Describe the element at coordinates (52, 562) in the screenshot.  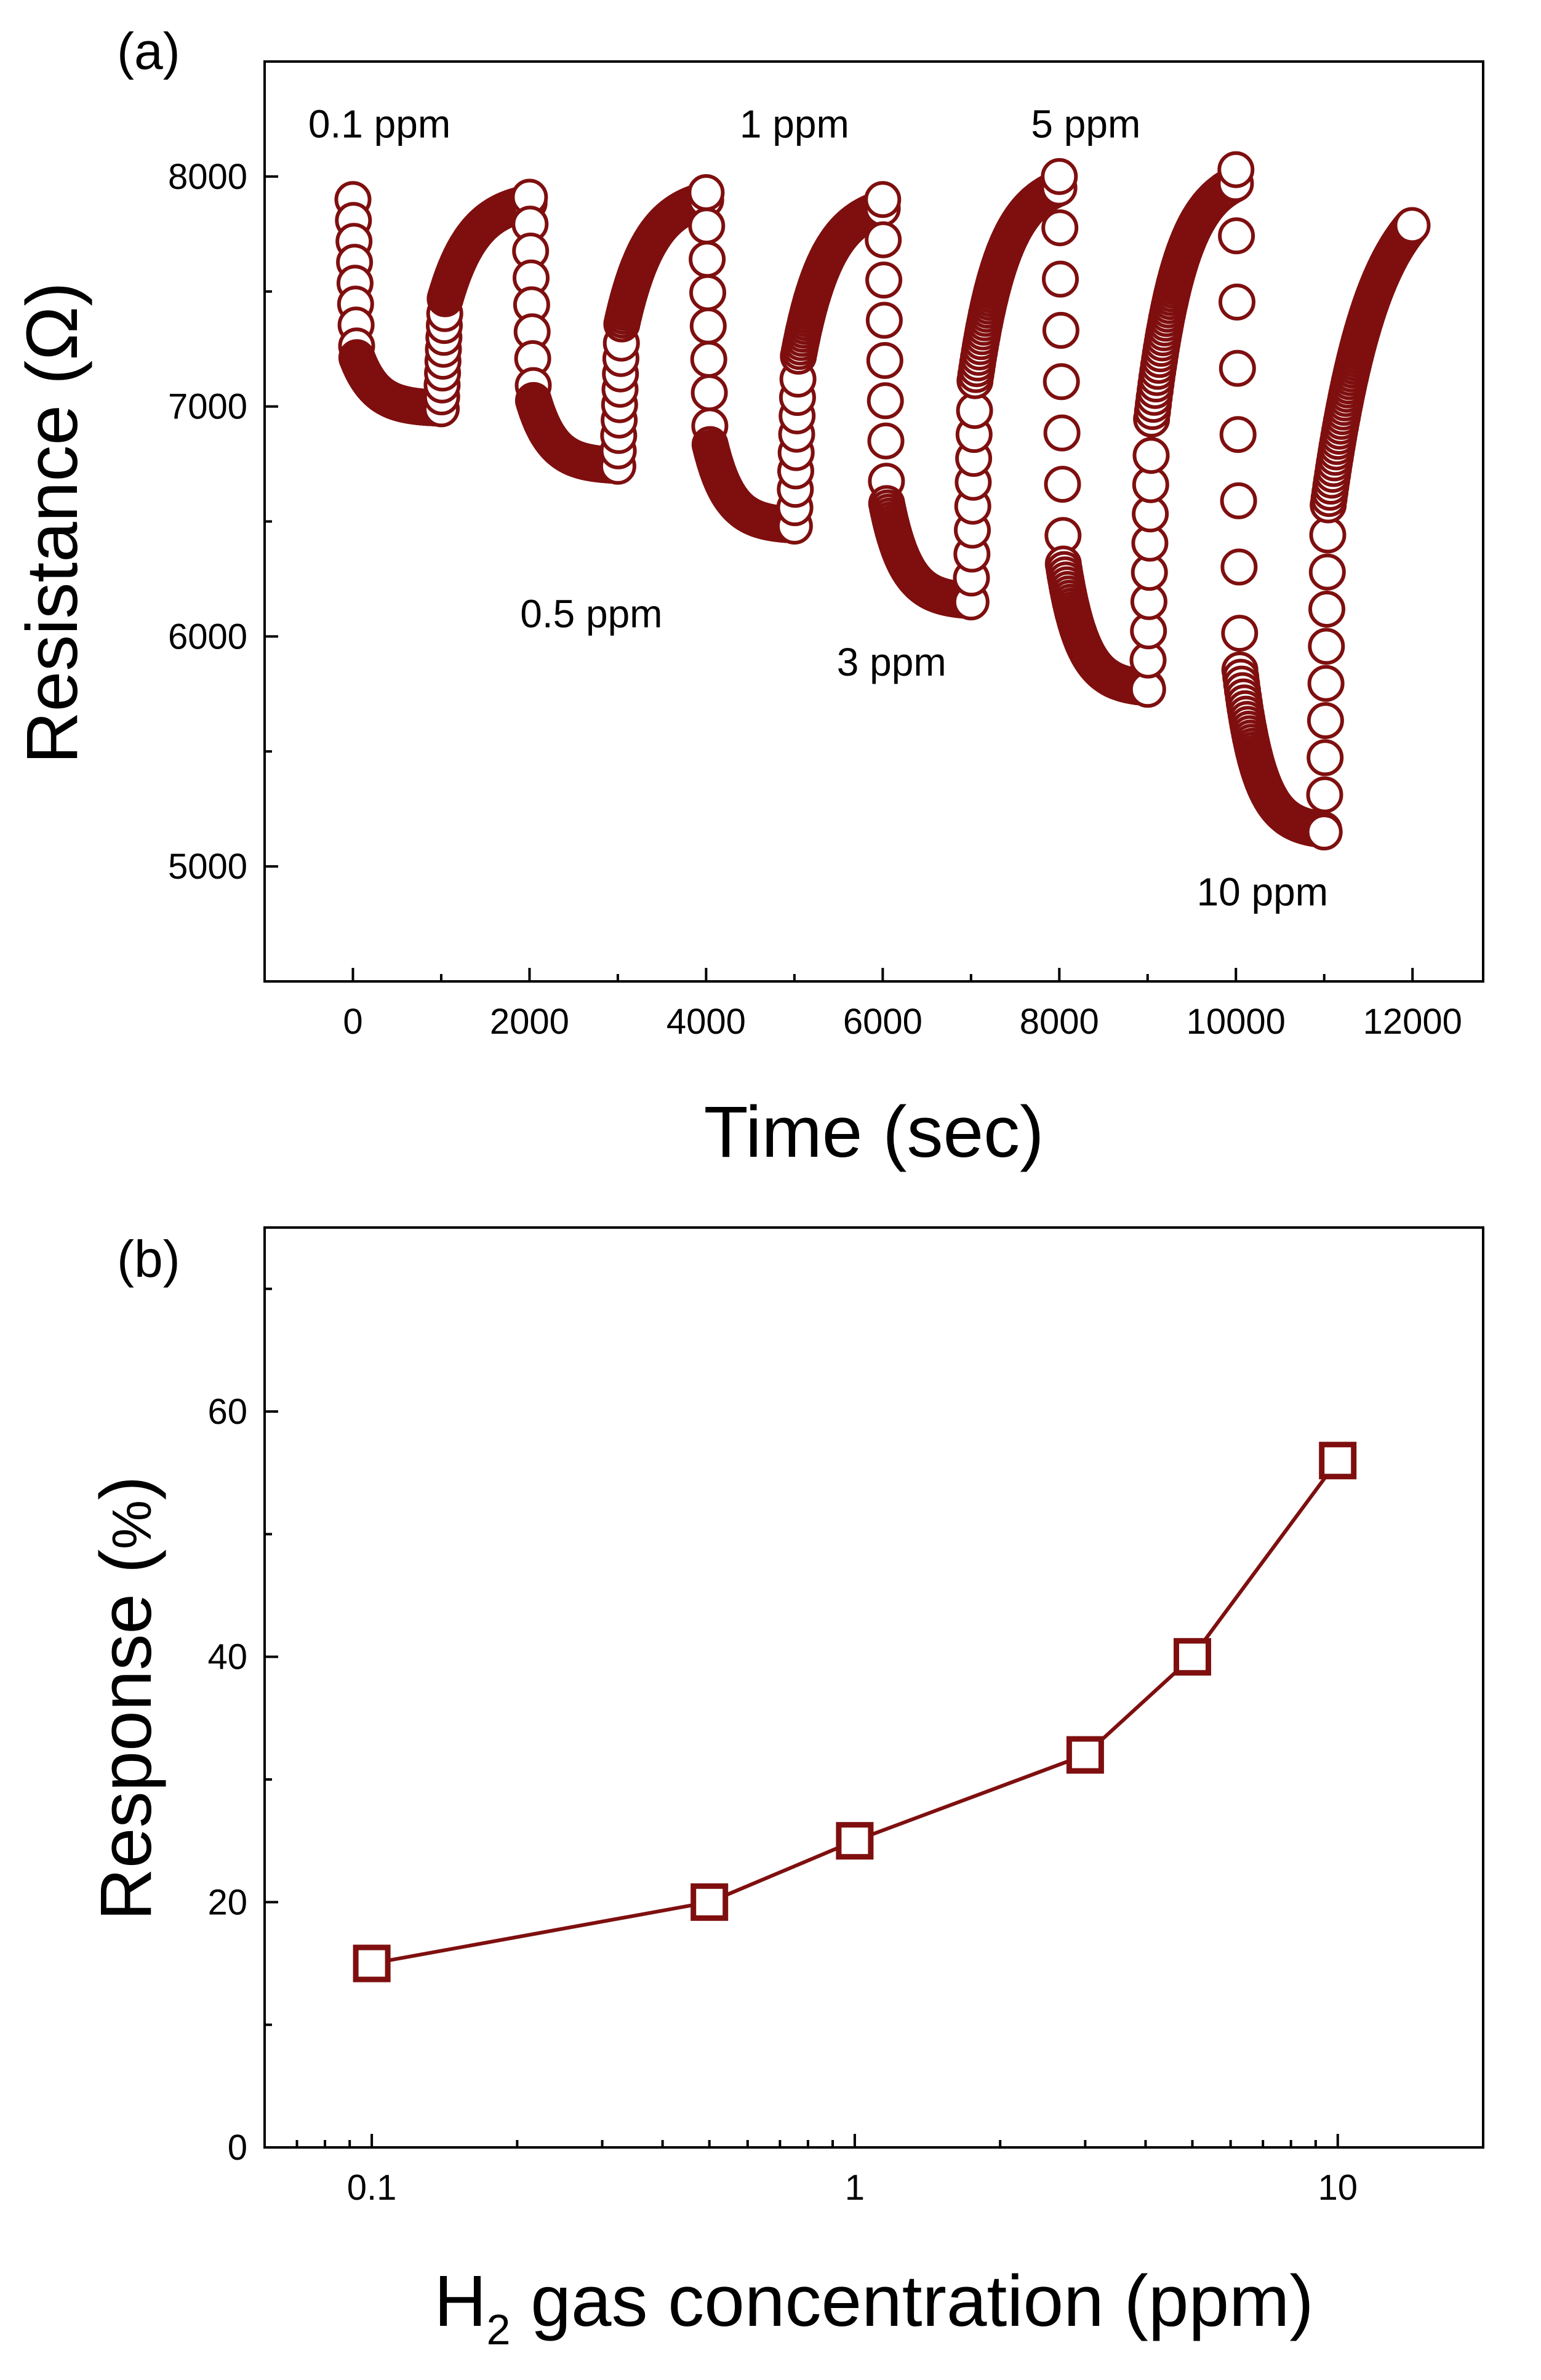
I see `panel-a-y-axis-title-text: Resistance (` at that location.